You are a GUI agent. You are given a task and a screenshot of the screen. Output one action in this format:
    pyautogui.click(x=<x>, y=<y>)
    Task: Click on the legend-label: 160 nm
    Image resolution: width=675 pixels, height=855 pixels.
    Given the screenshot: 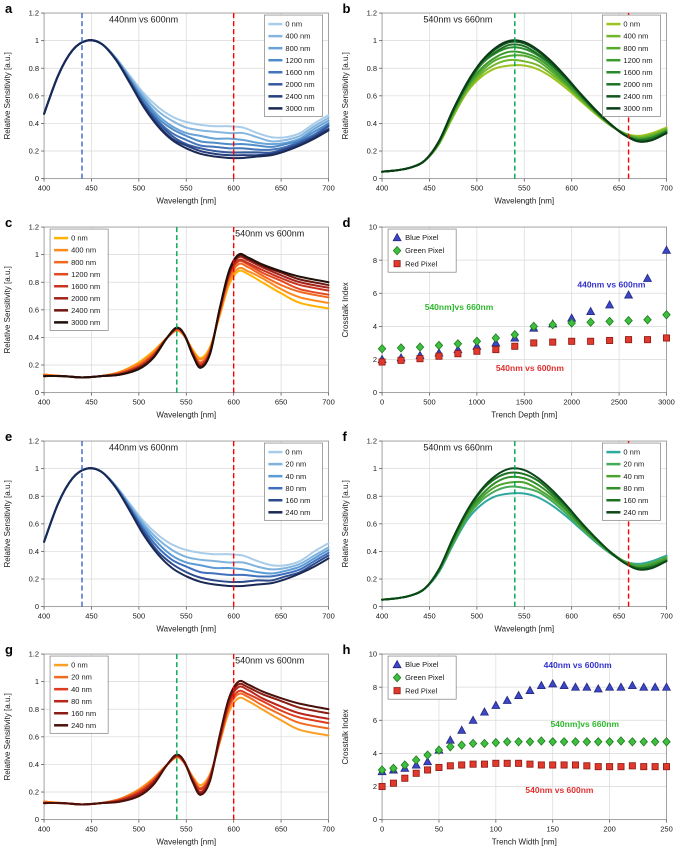 What is the action you would take?
    pyautogui.click(x=297, y=499)
    